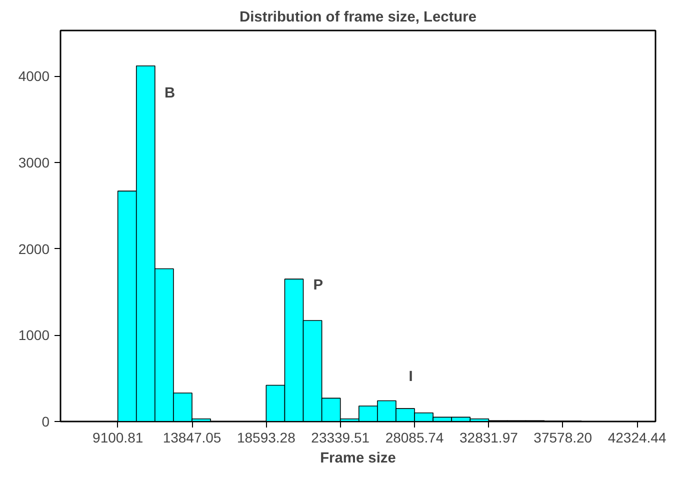 The image size is (683, 481). I want to click on x-axis-title: Frame size, so click(358, 458).